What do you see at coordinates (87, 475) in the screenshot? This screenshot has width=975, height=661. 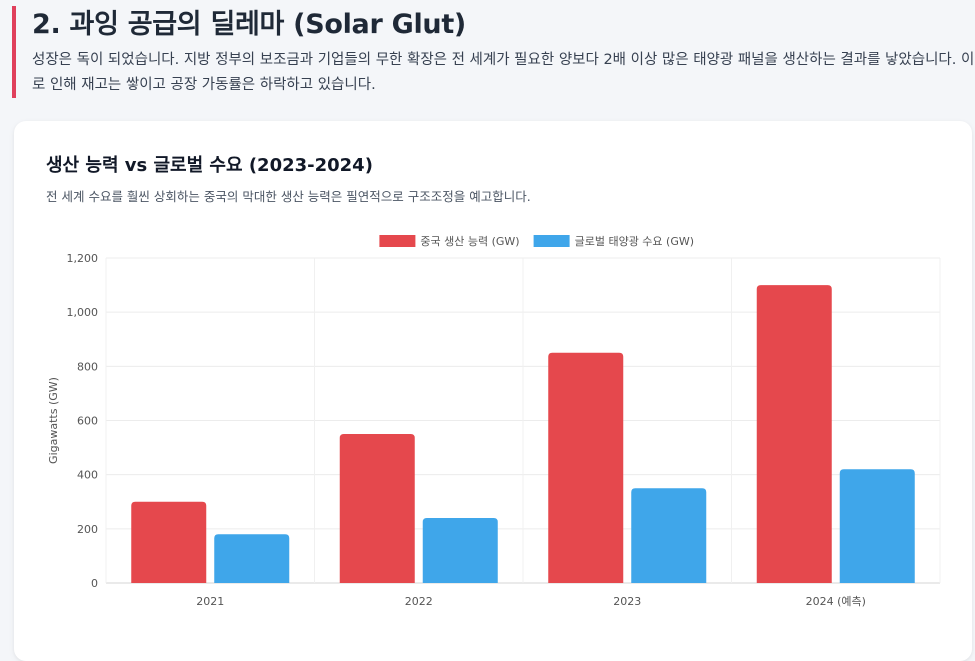 I see `y-tick-label: 400` at bounding box center [87, 475].